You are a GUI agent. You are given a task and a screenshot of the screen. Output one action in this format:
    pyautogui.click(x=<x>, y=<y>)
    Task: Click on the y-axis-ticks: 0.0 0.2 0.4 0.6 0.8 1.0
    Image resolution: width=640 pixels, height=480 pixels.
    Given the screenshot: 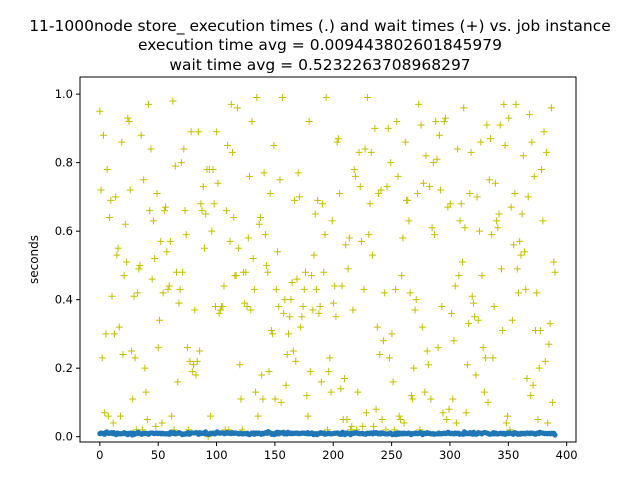 What is the action you would take?
    pyautogui.click(x=67, y=265)
    